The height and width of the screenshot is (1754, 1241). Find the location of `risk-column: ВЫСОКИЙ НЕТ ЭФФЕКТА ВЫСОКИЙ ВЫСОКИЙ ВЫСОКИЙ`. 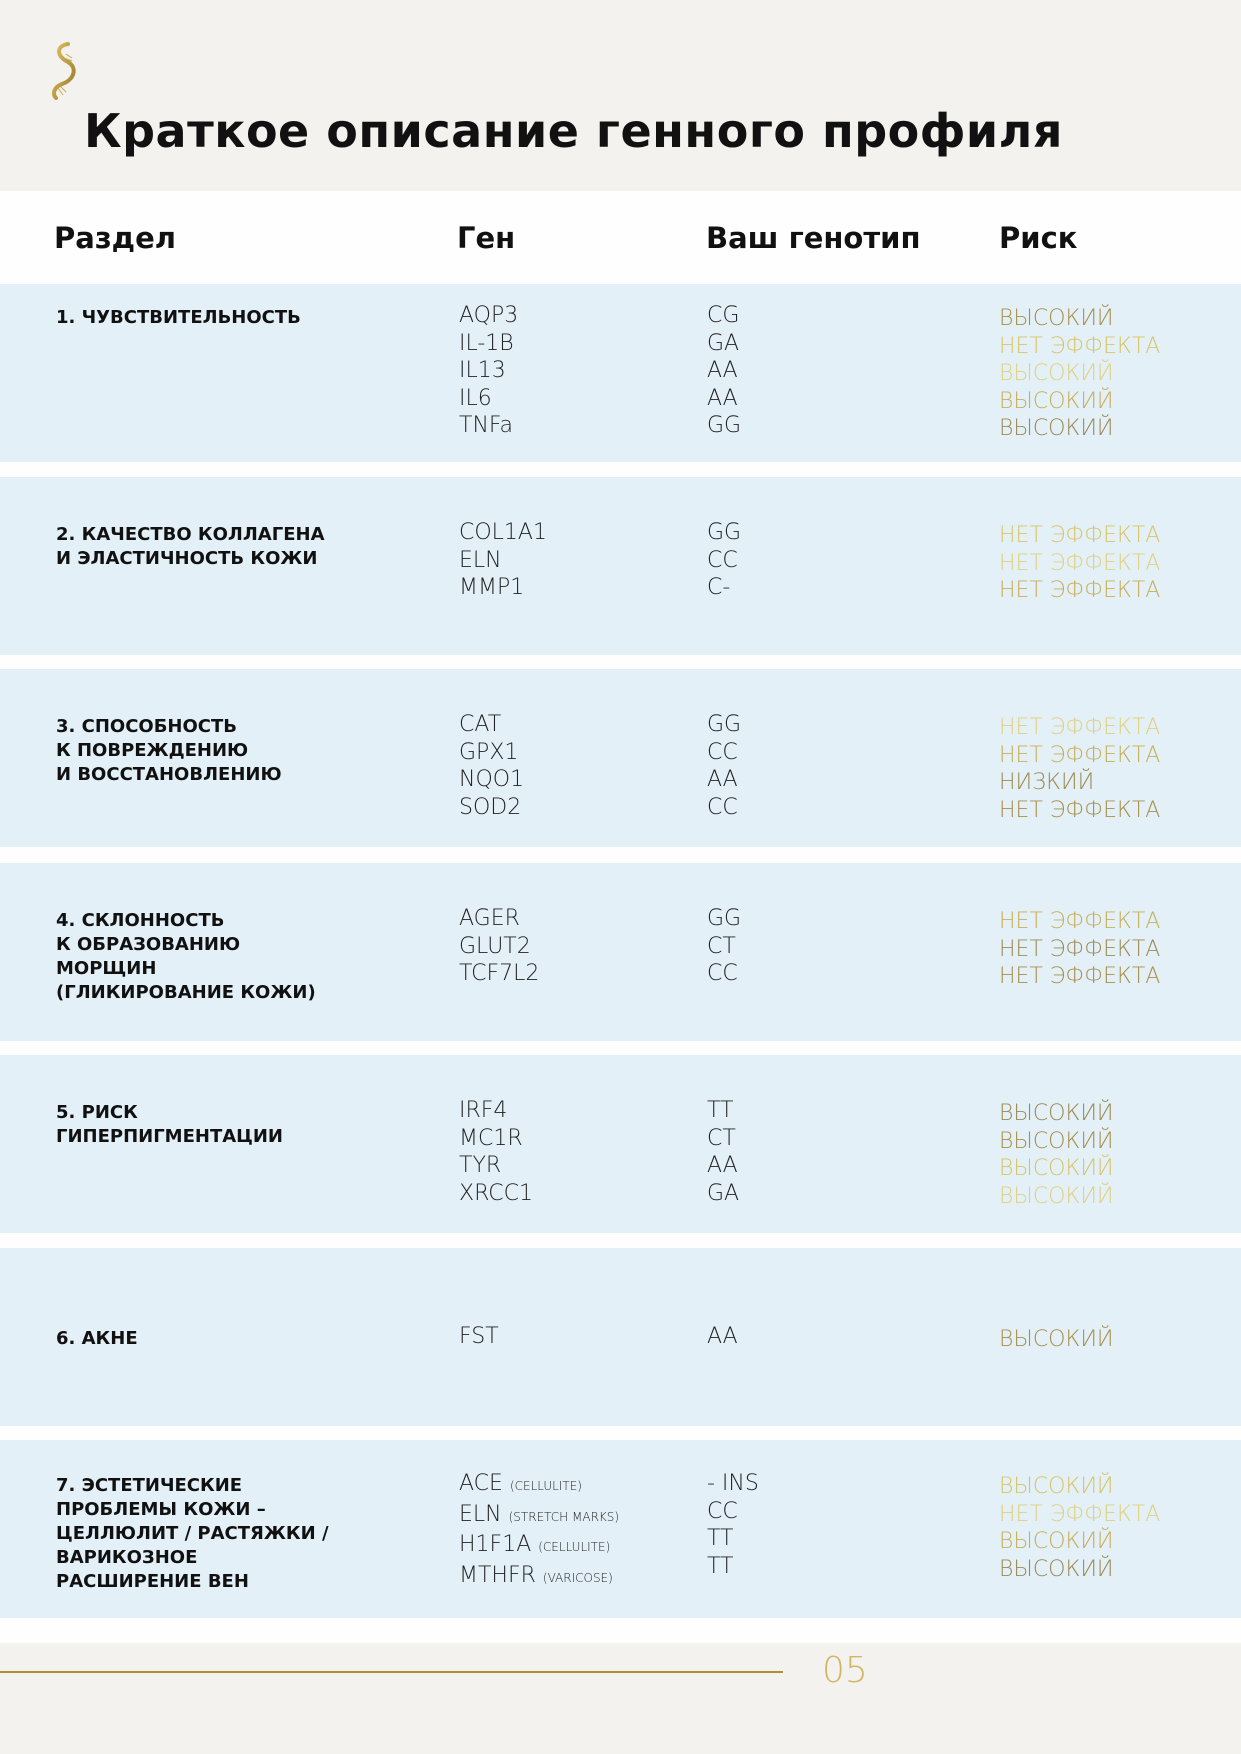

risk-column: ВЫСОКИЙ НЕТ ЭФФЕКТА ВЫСОКИЙ ВЫСОКИЙ ВЫСОКИЙ is located at coordinates (1079, 374).